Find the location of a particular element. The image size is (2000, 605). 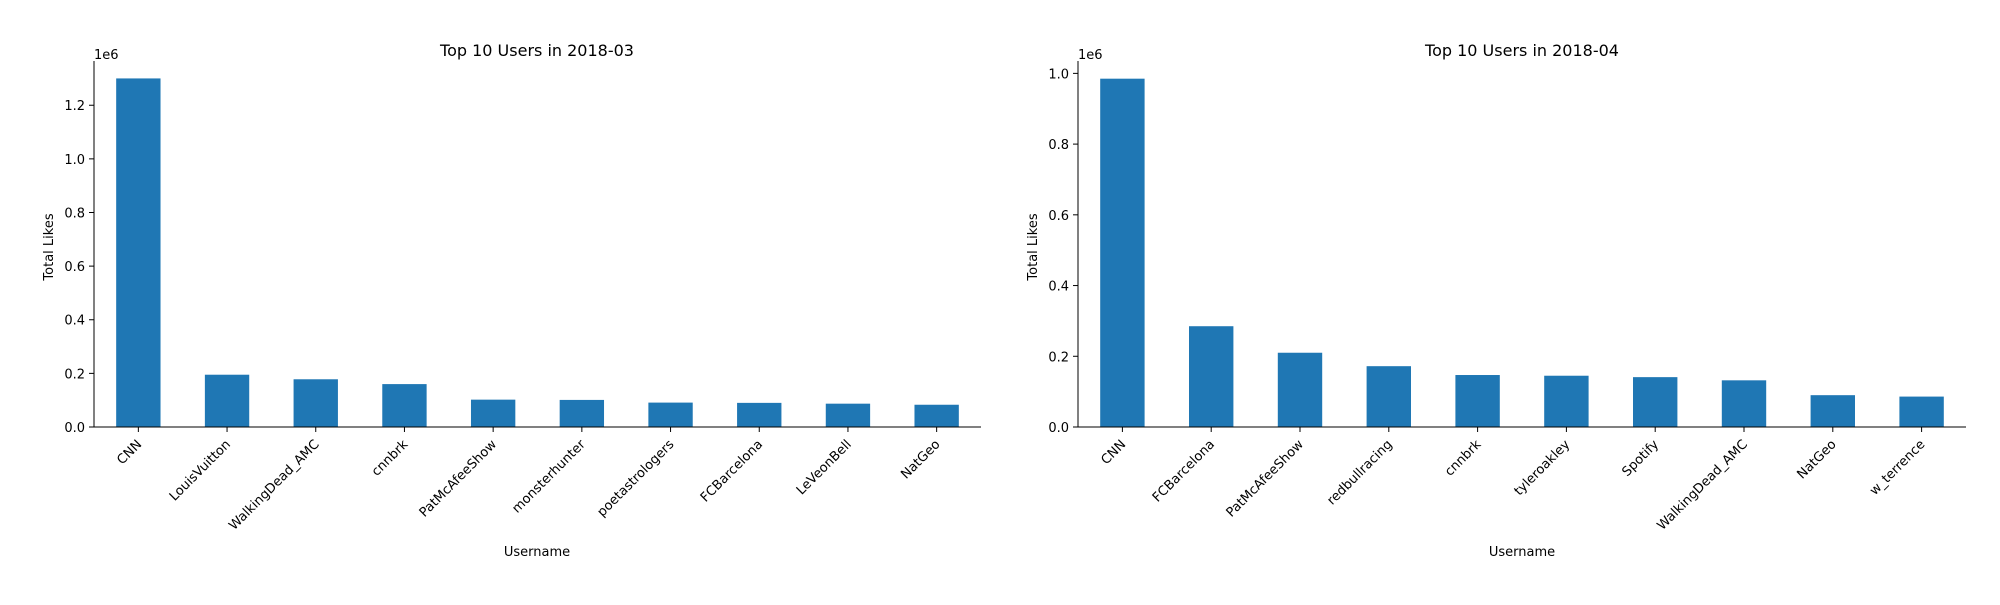

x-tick-label: w_terrence is located at coordinates (1897, 467).